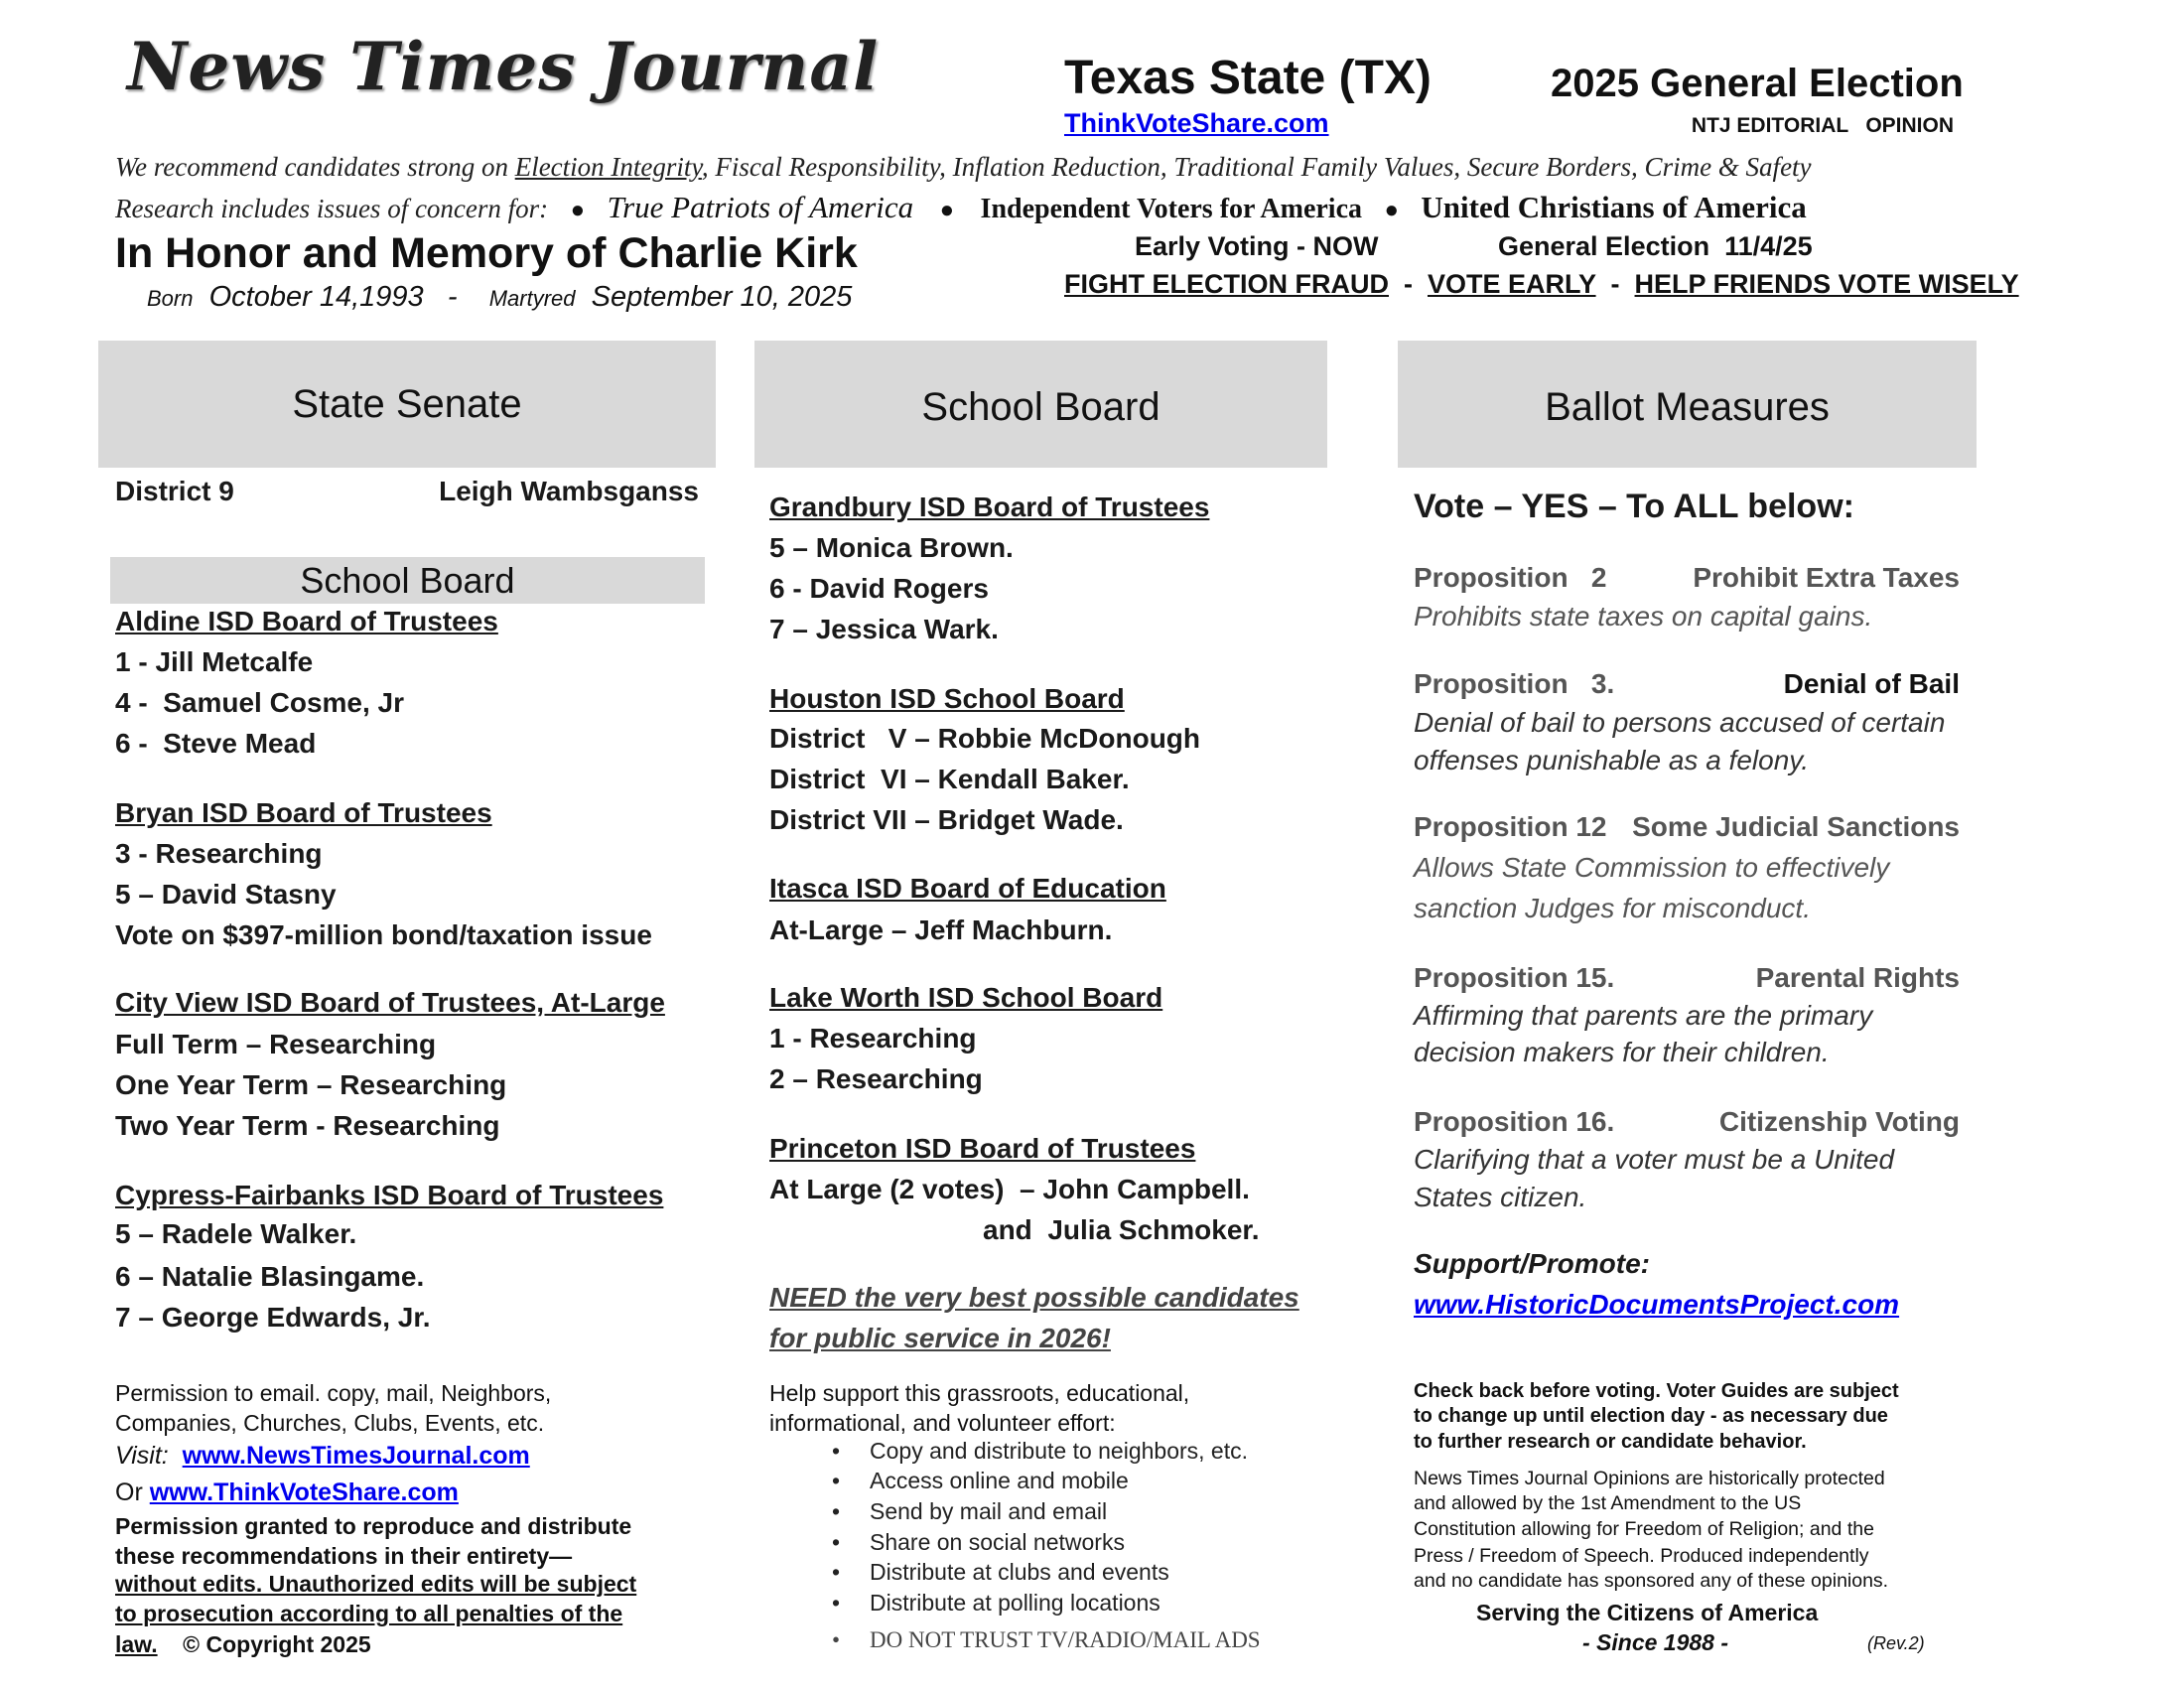 This screenshot has height=1688, width=2184. Describe the element at coordinates (214, 661) in the screenshot. I see `list-item: 1 - Jill Metcalfe` at that location.